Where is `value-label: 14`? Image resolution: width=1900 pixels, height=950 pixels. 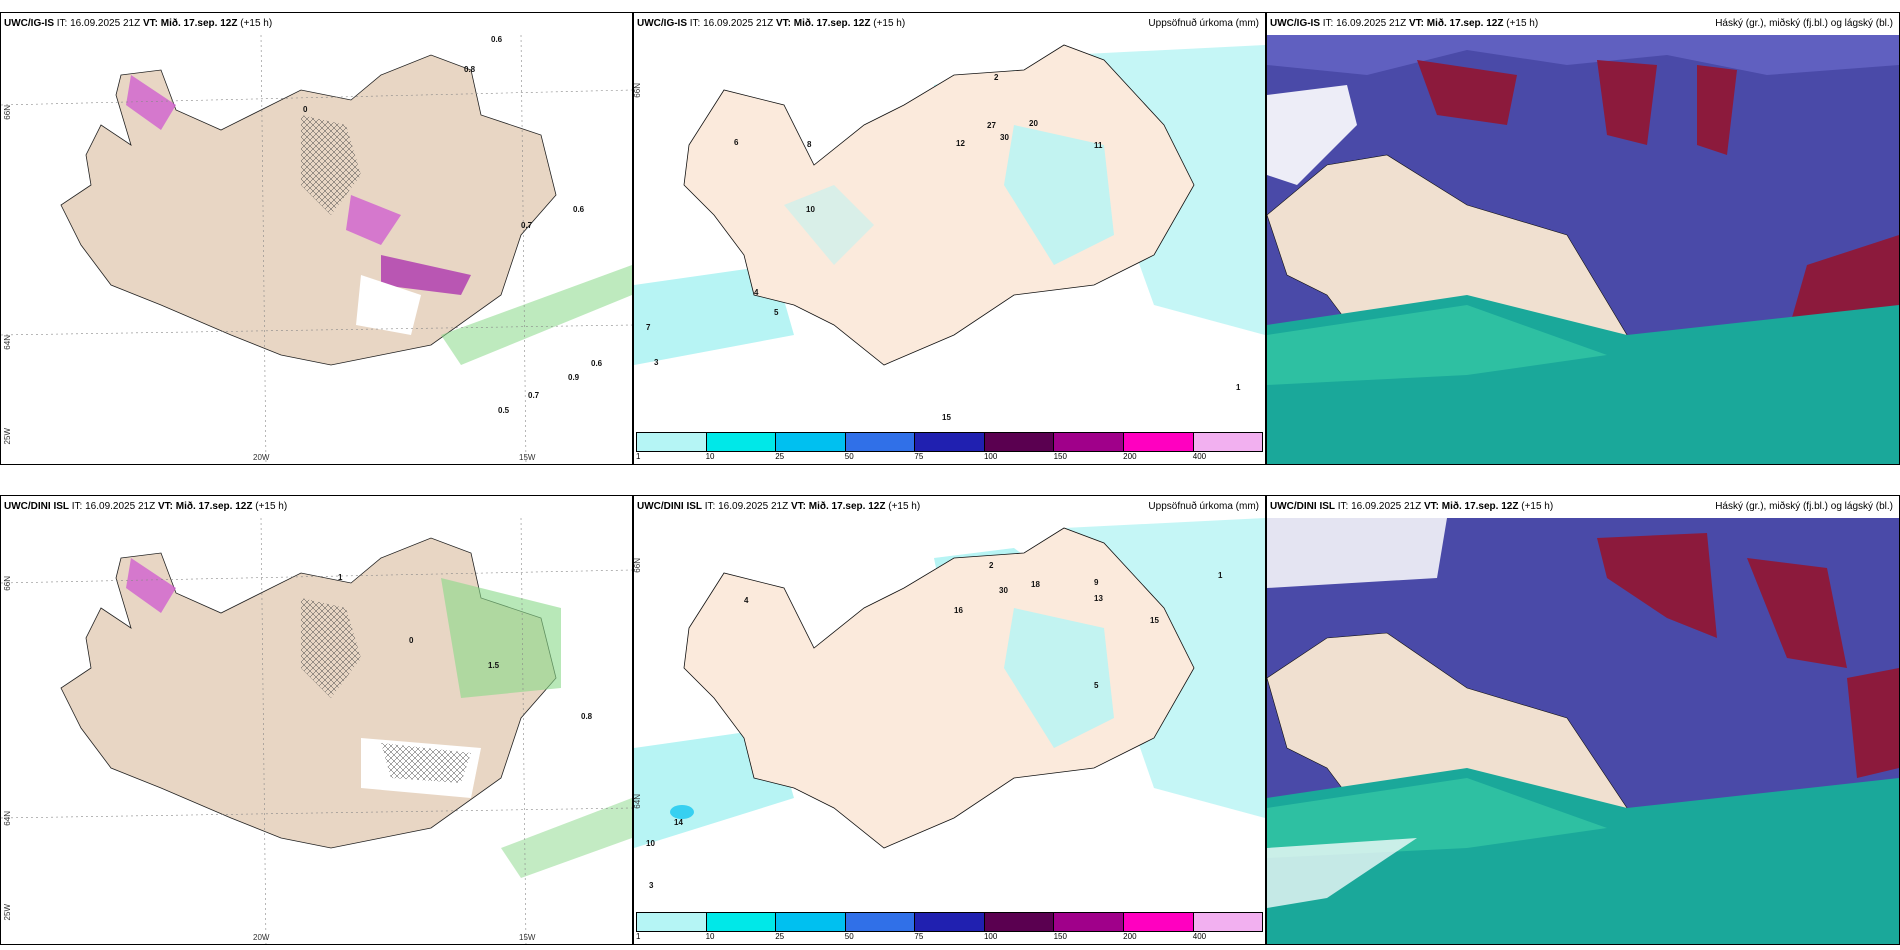 value-label: 14 is located at coordinates (678, 822).